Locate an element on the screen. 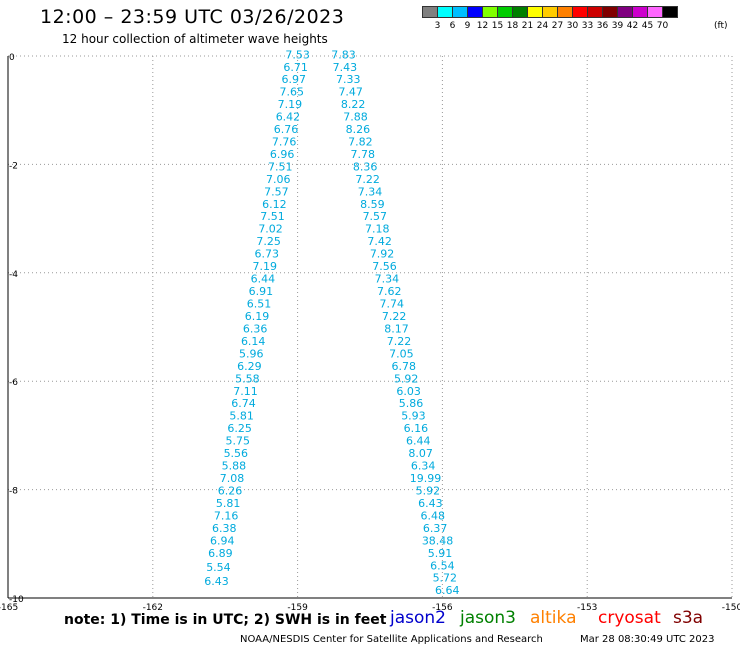 This screenshot has height=650, width=740. data-label: 7.51 is located at coordinates (272, 216).